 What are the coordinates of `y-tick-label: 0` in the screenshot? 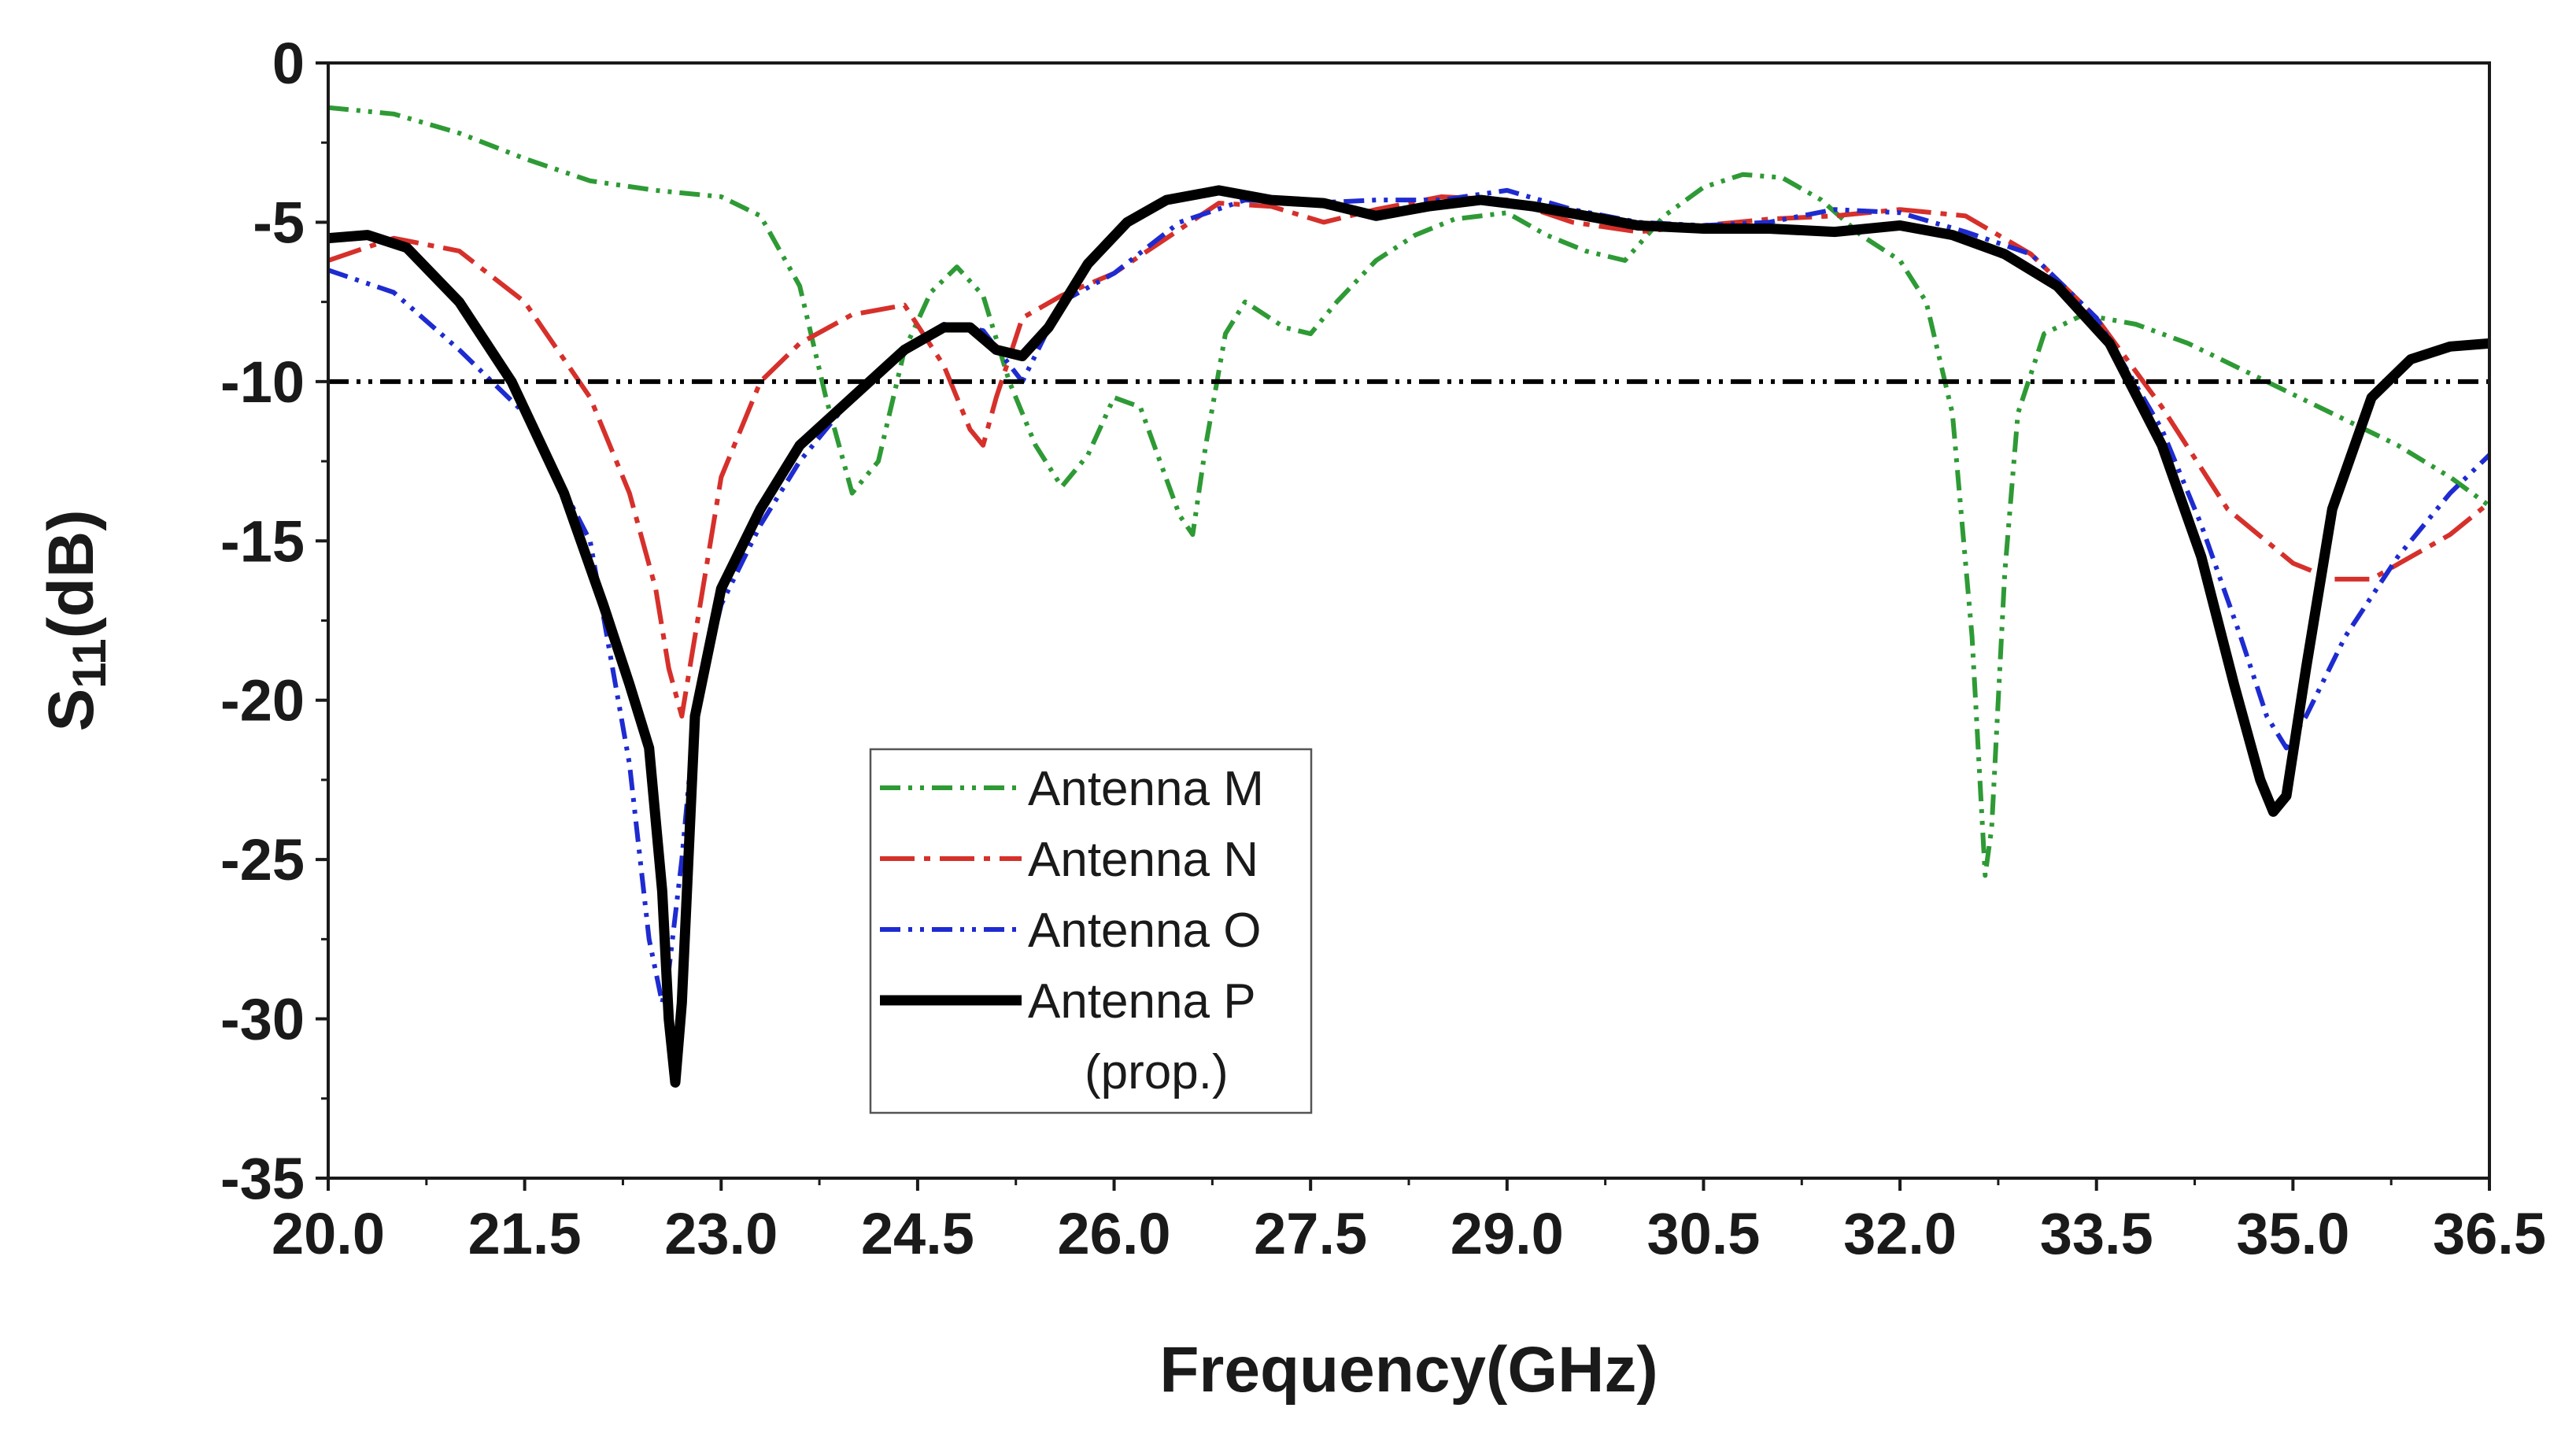 It's located at (288, 63).